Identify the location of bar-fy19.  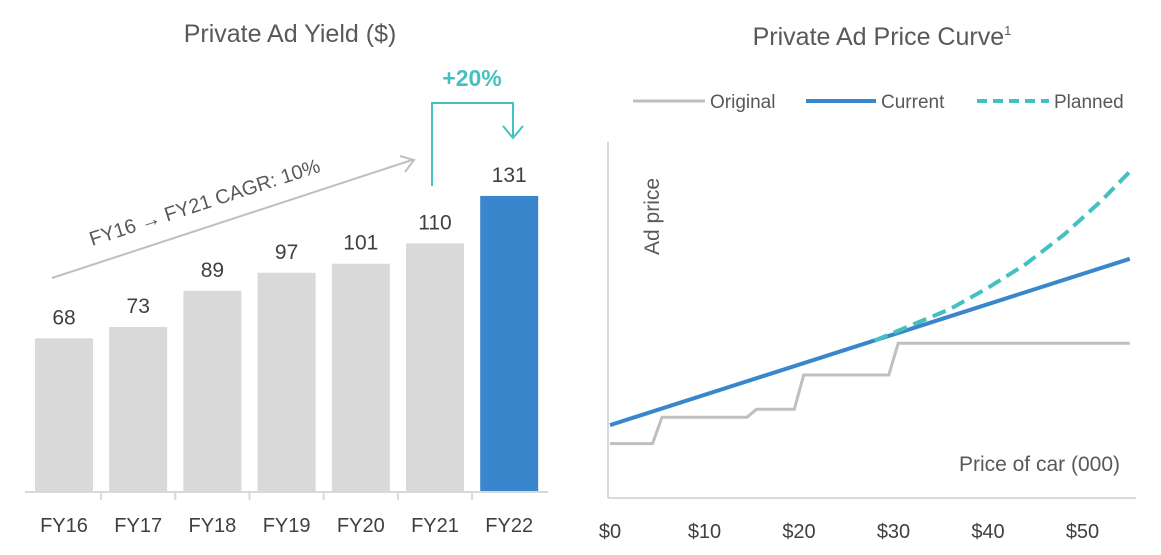
(286, 382).